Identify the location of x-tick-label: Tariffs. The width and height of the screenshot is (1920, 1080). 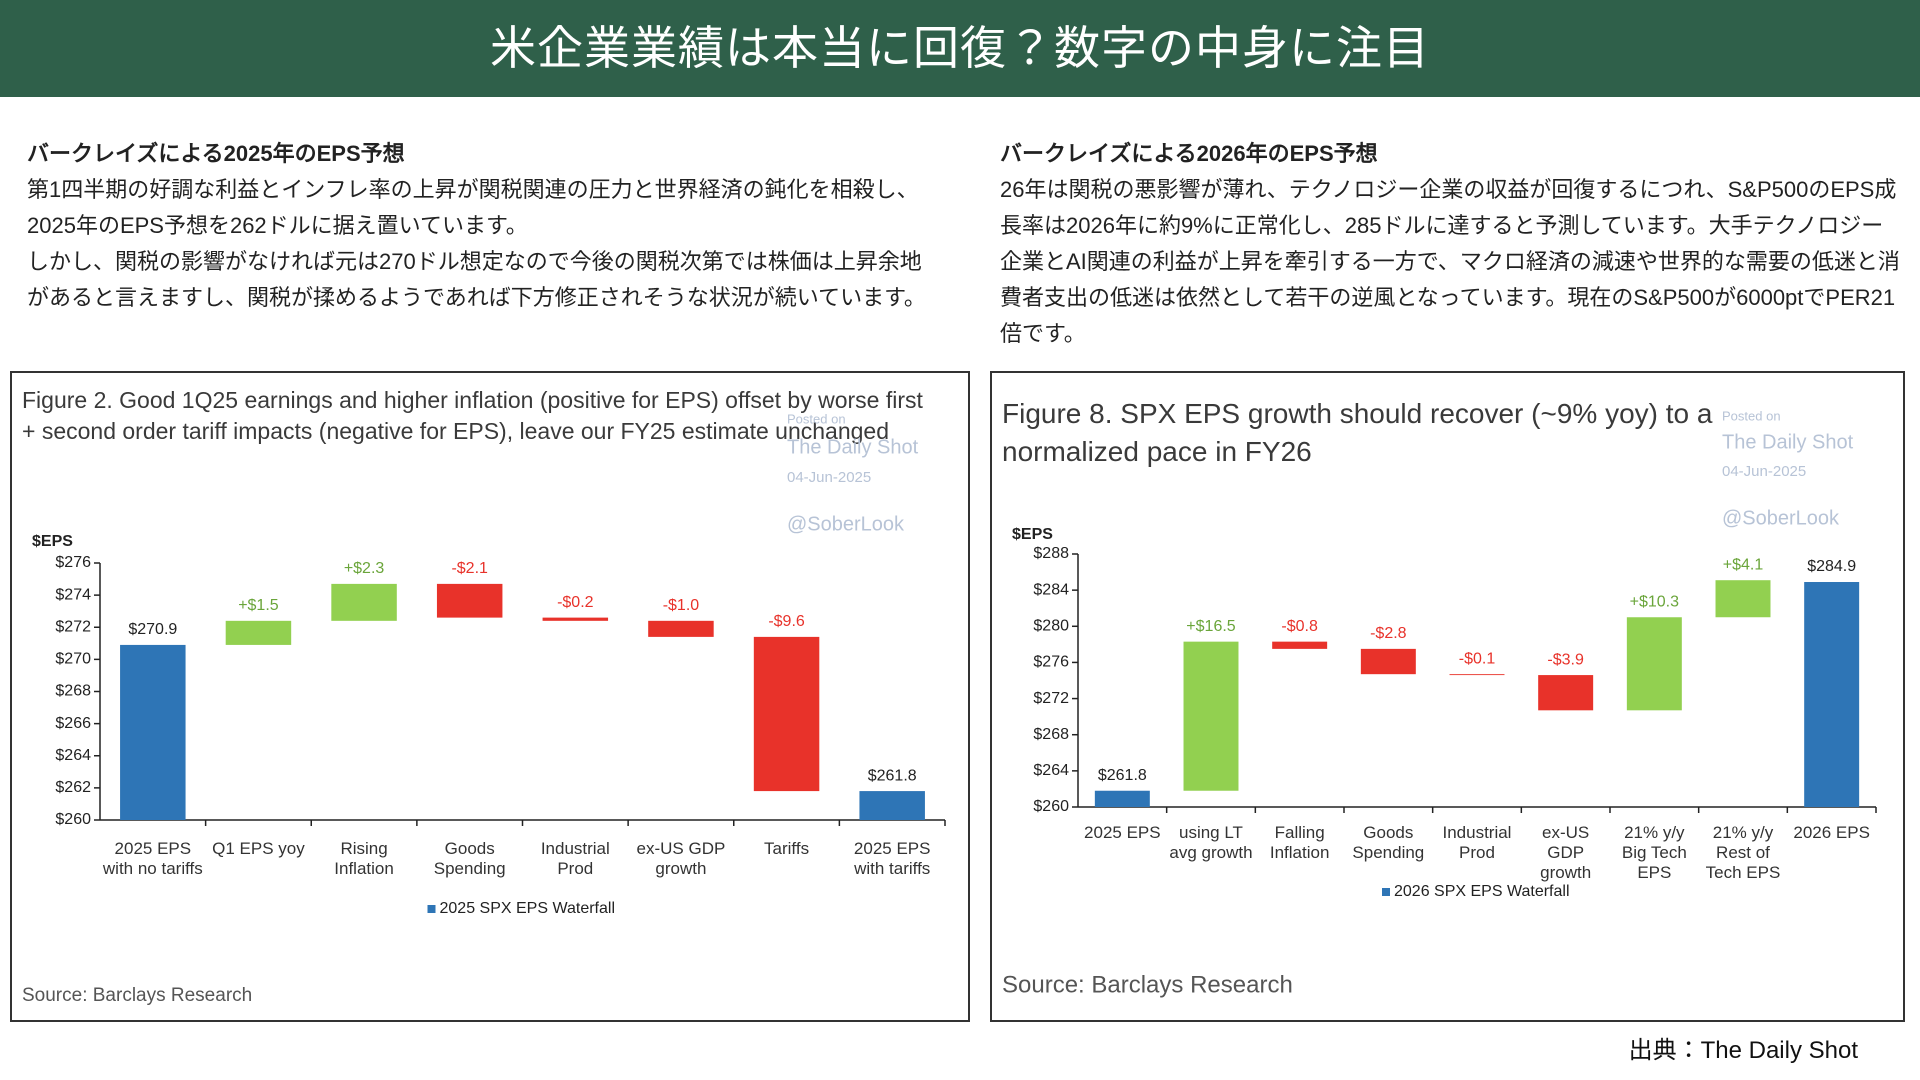
(787, 848).